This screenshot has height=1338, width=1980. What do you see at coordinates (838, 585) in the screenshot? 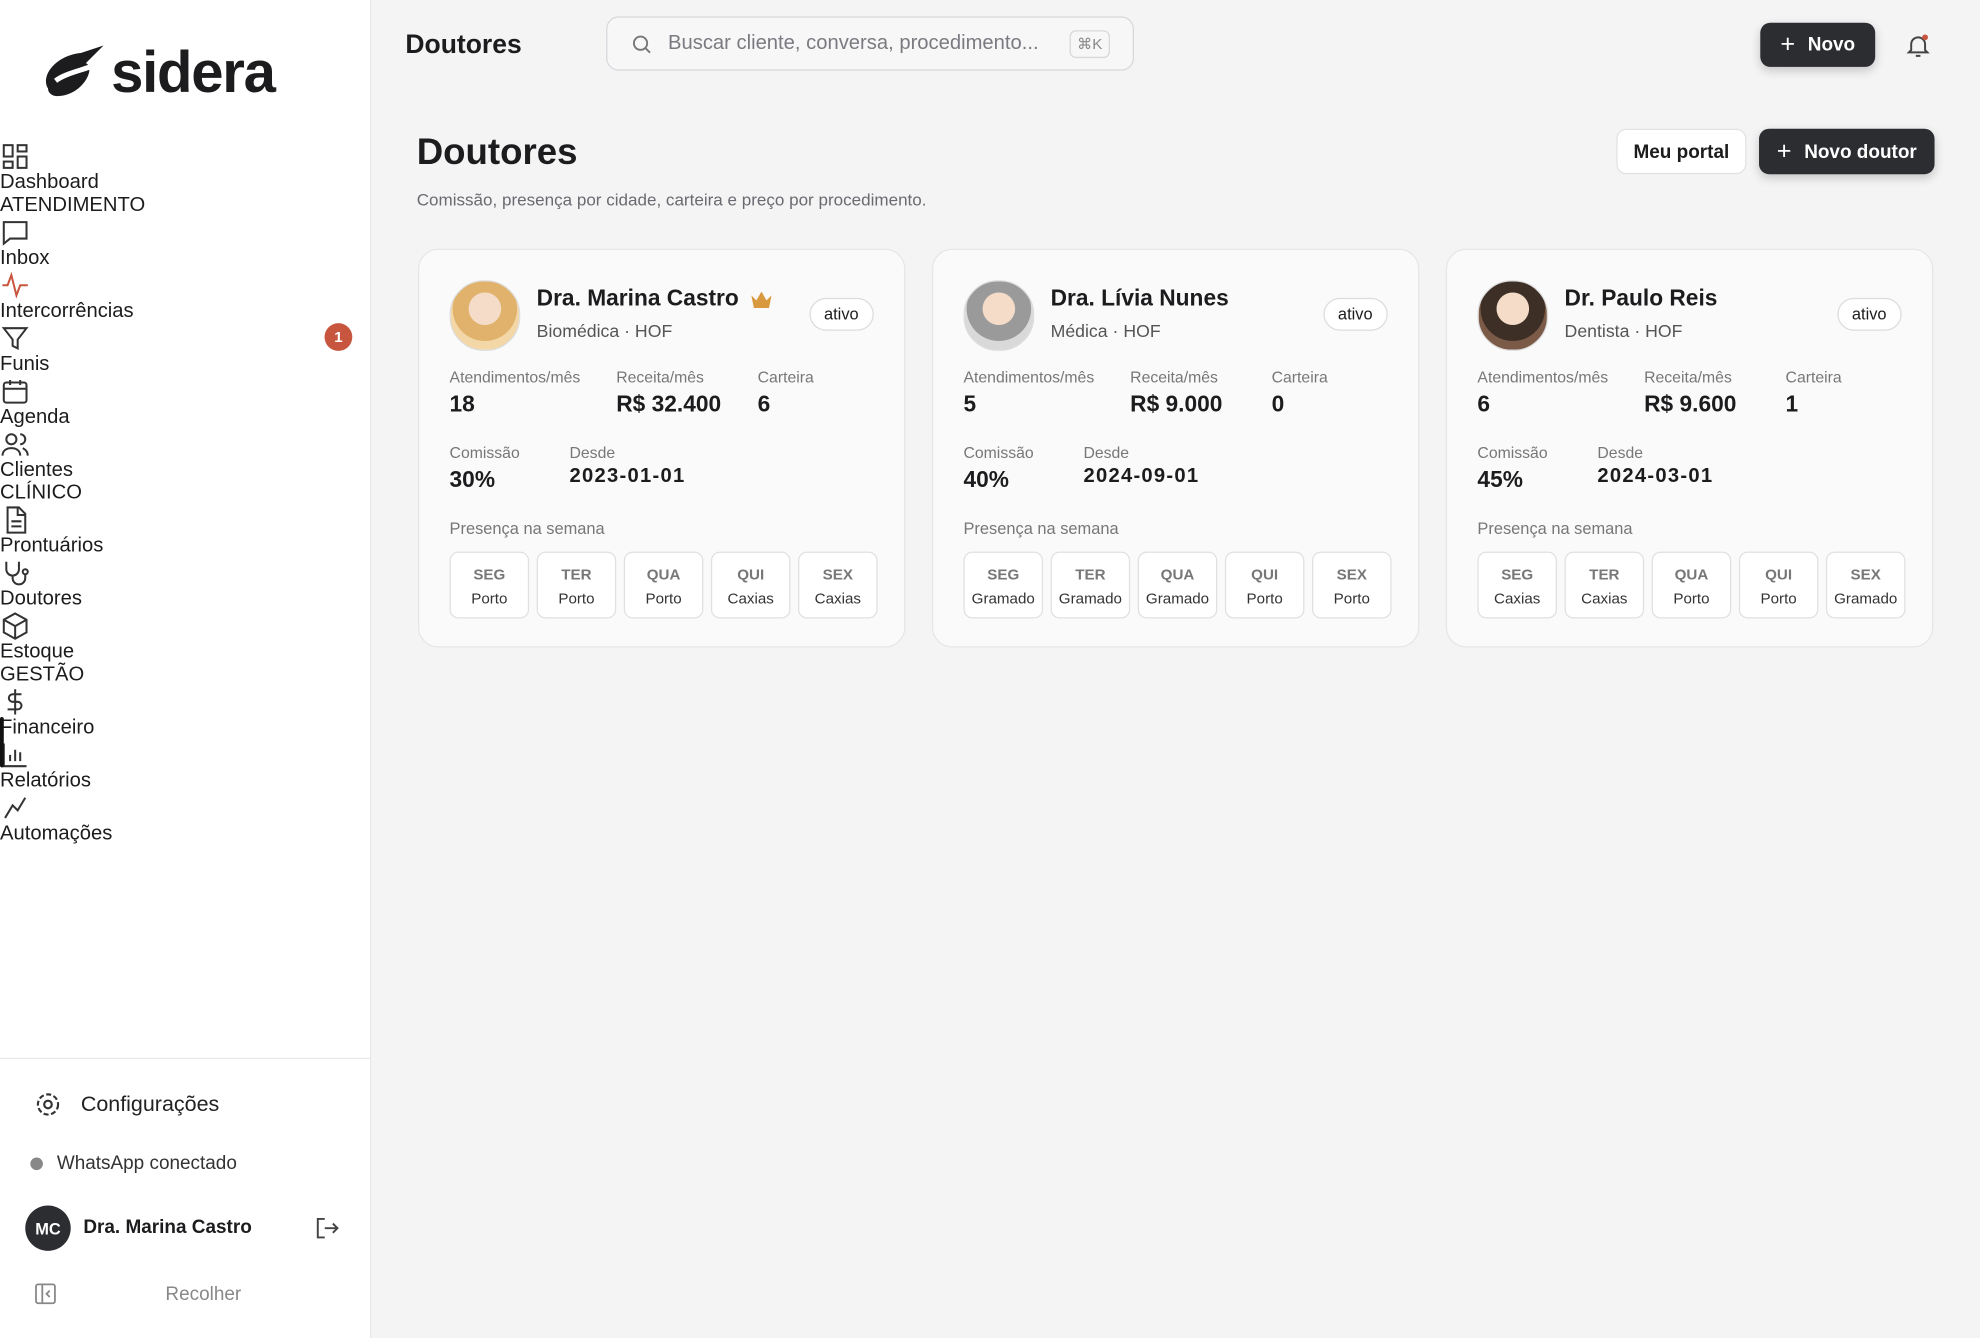
I see `presence-day: SEX Caxias` at bounding box center [838, 585].